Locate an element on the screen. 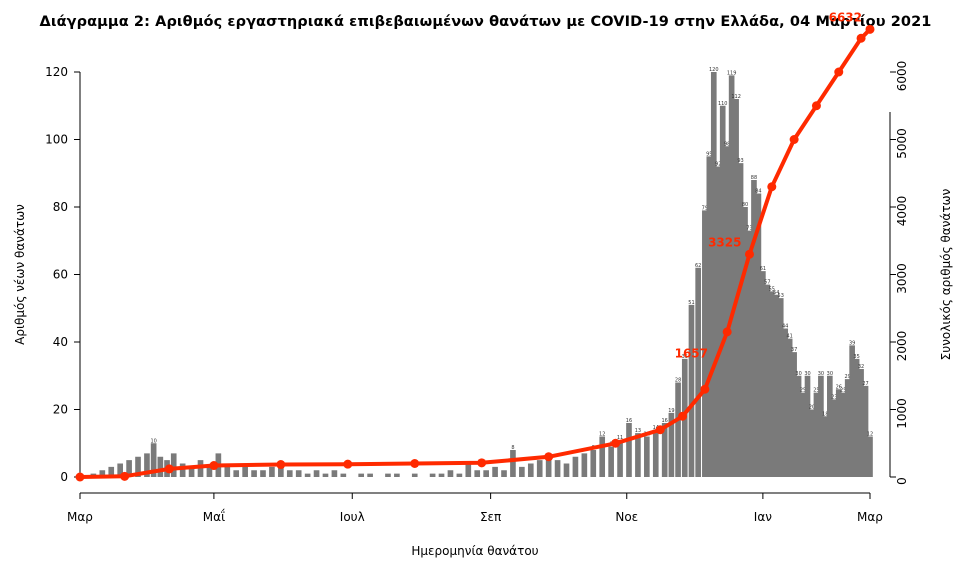  bar-label: 19 is located at coordinates (671, 411).